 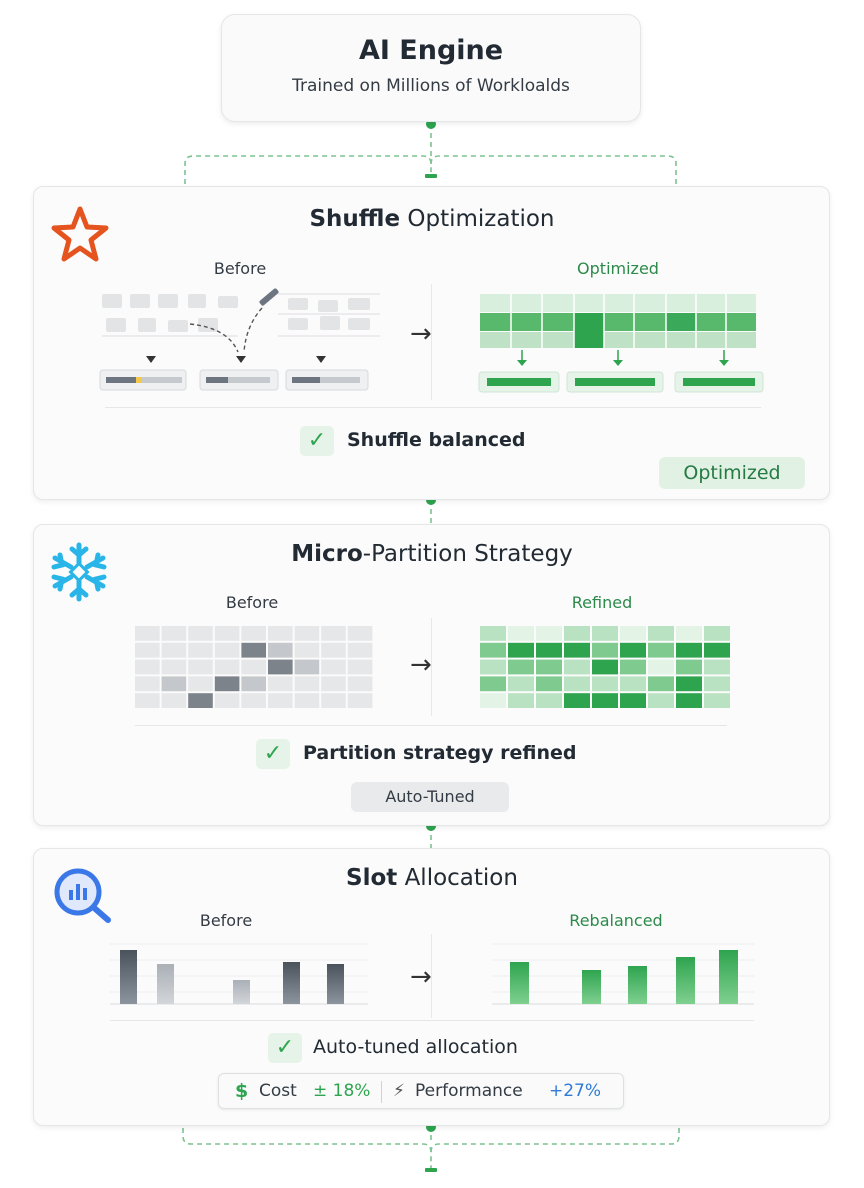 What do you see at coordinates (431, 342) in the screenshot?
I see `shuffle-divider` at bounding box center [431, 342].